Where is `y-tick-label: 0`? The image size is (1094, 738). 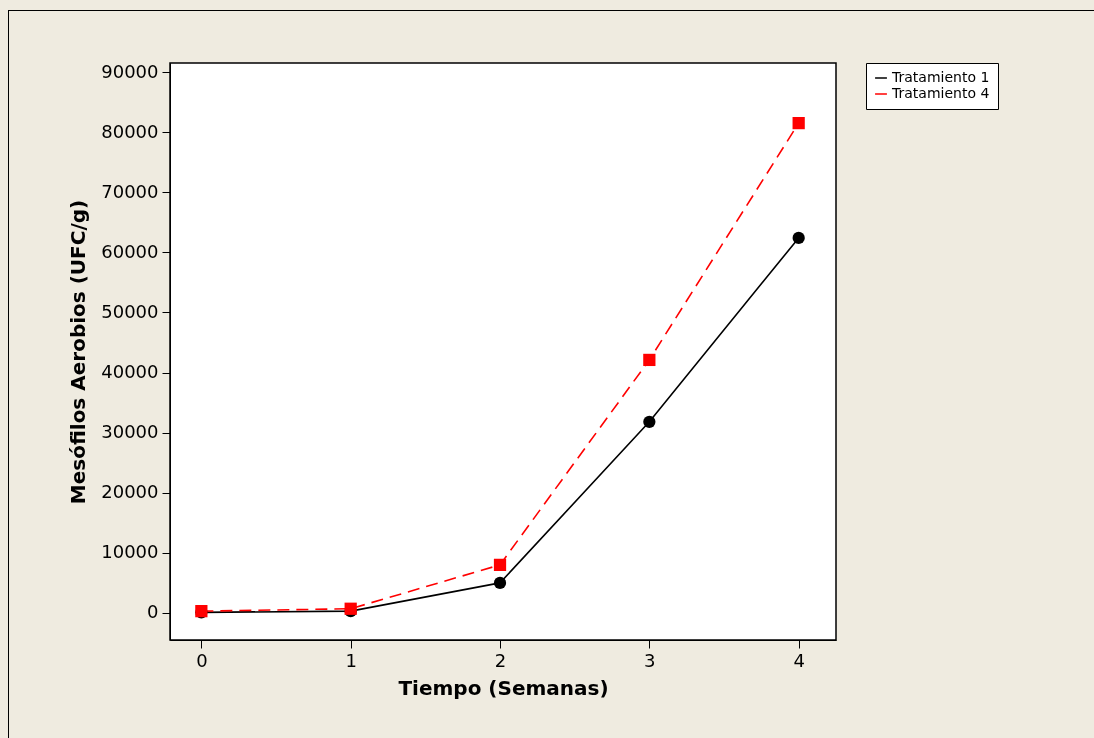 y-tick-label: 0 is located at coordinates (153, 612).